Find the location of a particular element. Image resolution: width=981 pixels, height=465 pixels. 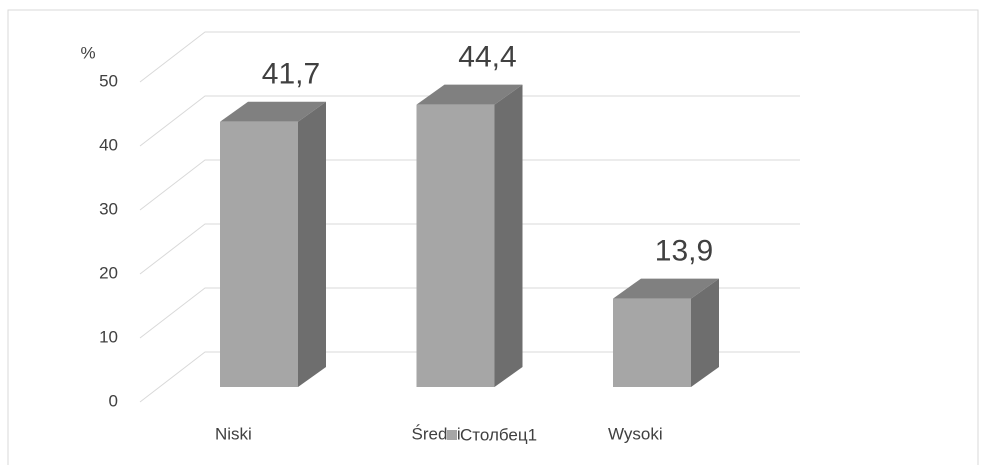

y-tick-label: 0 is located at coordinates (113, 400).